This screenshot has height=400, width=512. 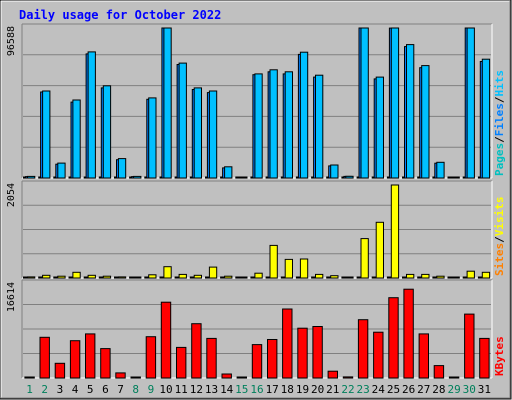 What do you see at coordinates (453, 389) in the screenshot?
I see `day-label: 29` at bounding box center [453, 389].